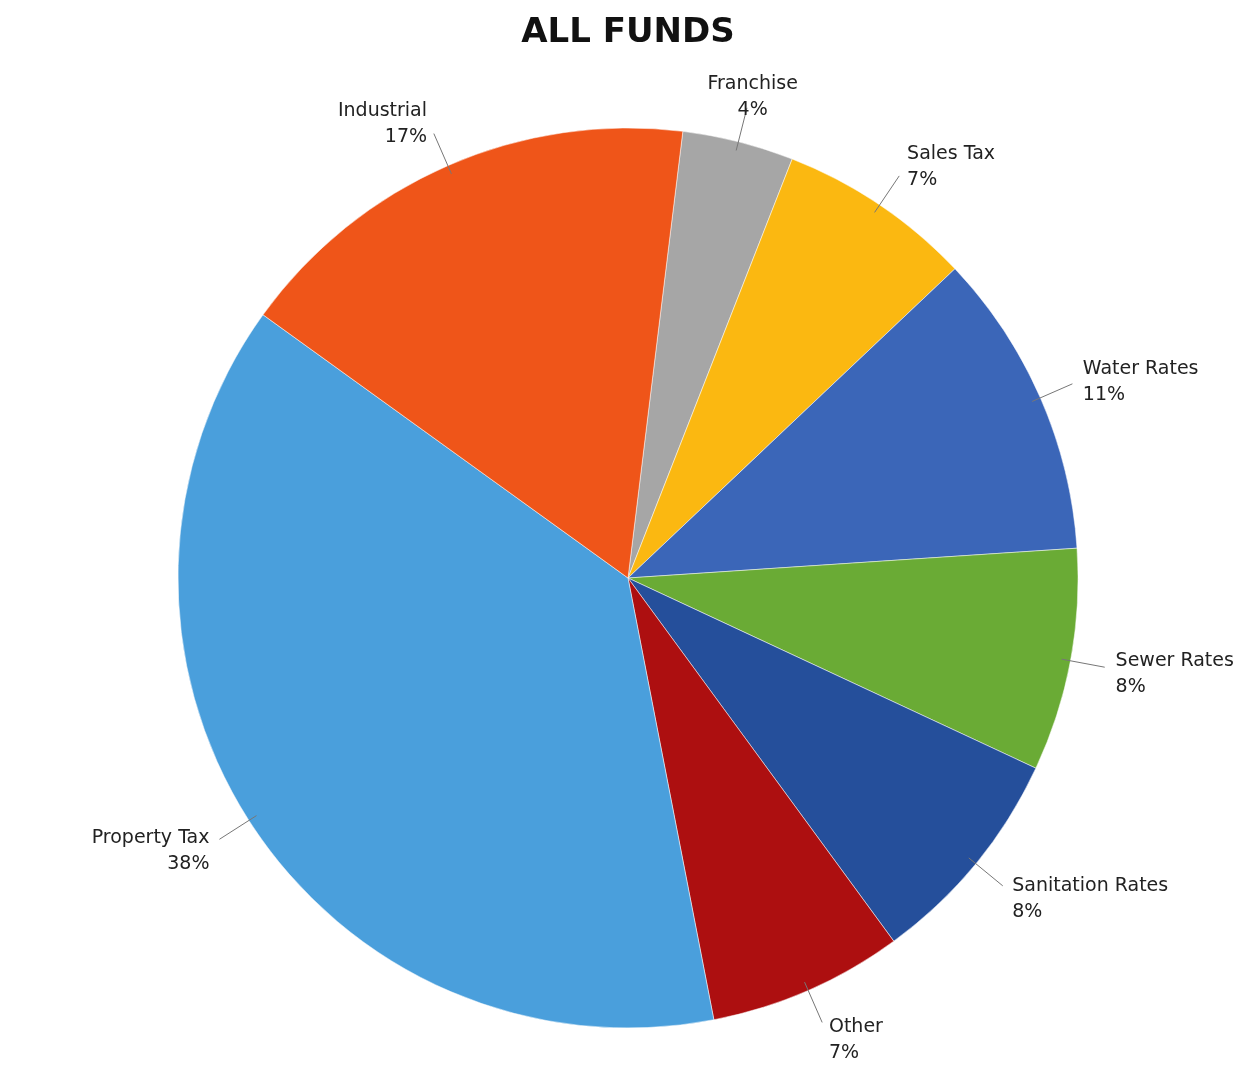 This screenshot has width=1249, height=1078. Describe the element at coordinates (951, 152) in the screenshot. I see `slice-label: Sales Tax` at that location.